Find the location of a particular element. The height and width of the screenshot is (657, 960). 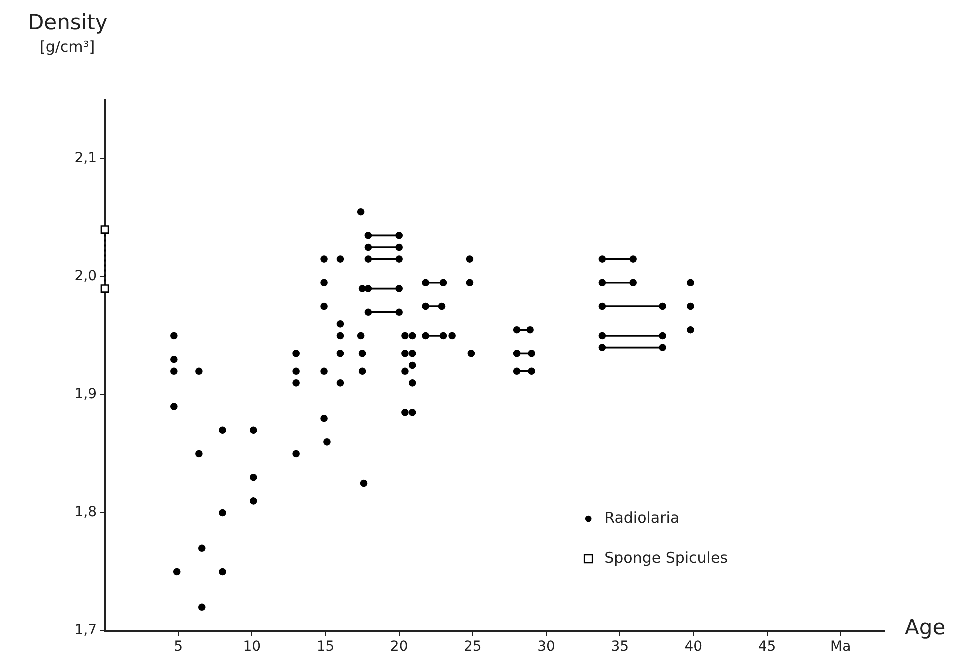

y-tick-label: 1,8 is located at coordinates (85, 512).